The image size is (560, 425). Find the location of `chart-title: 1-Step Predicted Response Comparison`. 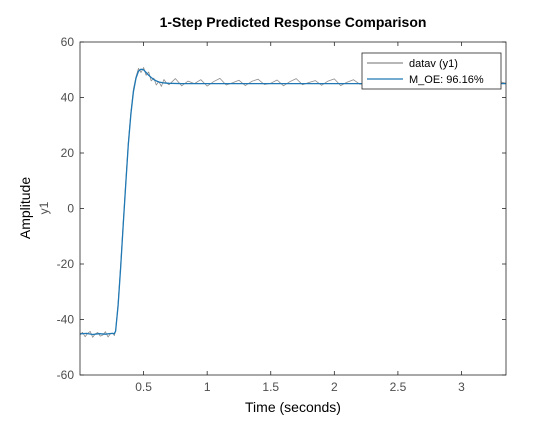

chart-title: 1-Step Predicted Response Comparison is located at coordinates (293, 22).